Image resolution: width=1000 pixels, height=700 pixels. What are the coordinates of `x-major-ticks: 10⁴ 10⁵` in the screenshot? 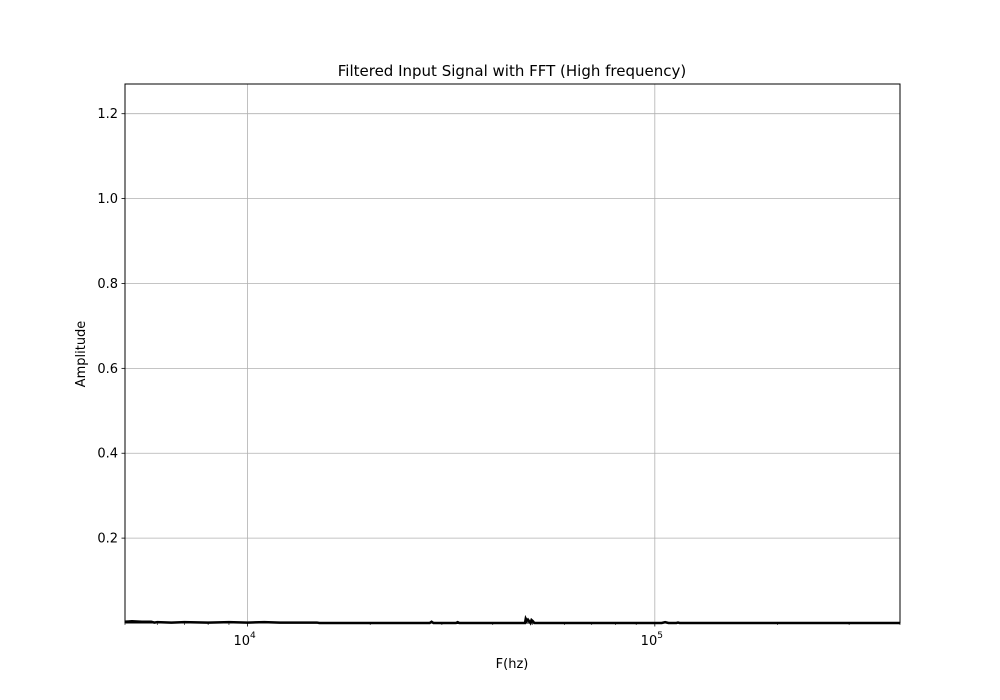 It's located at (448, 636).